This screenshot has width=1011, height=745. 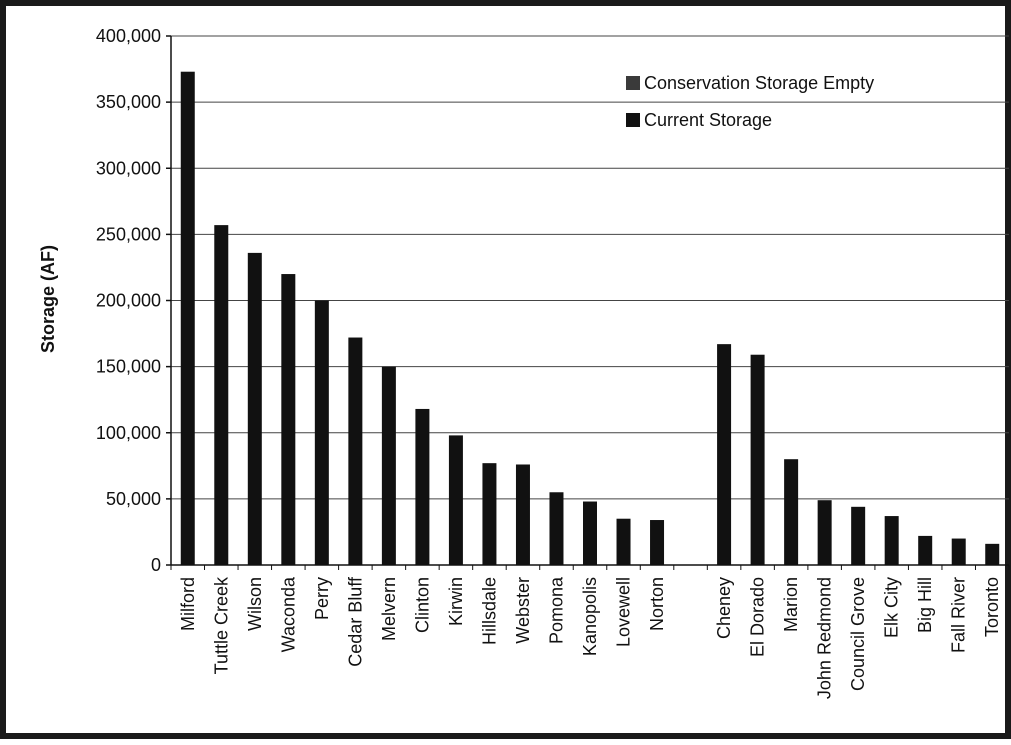 I want to click on x-tick-label: Norton, so click(x=657, y=604).